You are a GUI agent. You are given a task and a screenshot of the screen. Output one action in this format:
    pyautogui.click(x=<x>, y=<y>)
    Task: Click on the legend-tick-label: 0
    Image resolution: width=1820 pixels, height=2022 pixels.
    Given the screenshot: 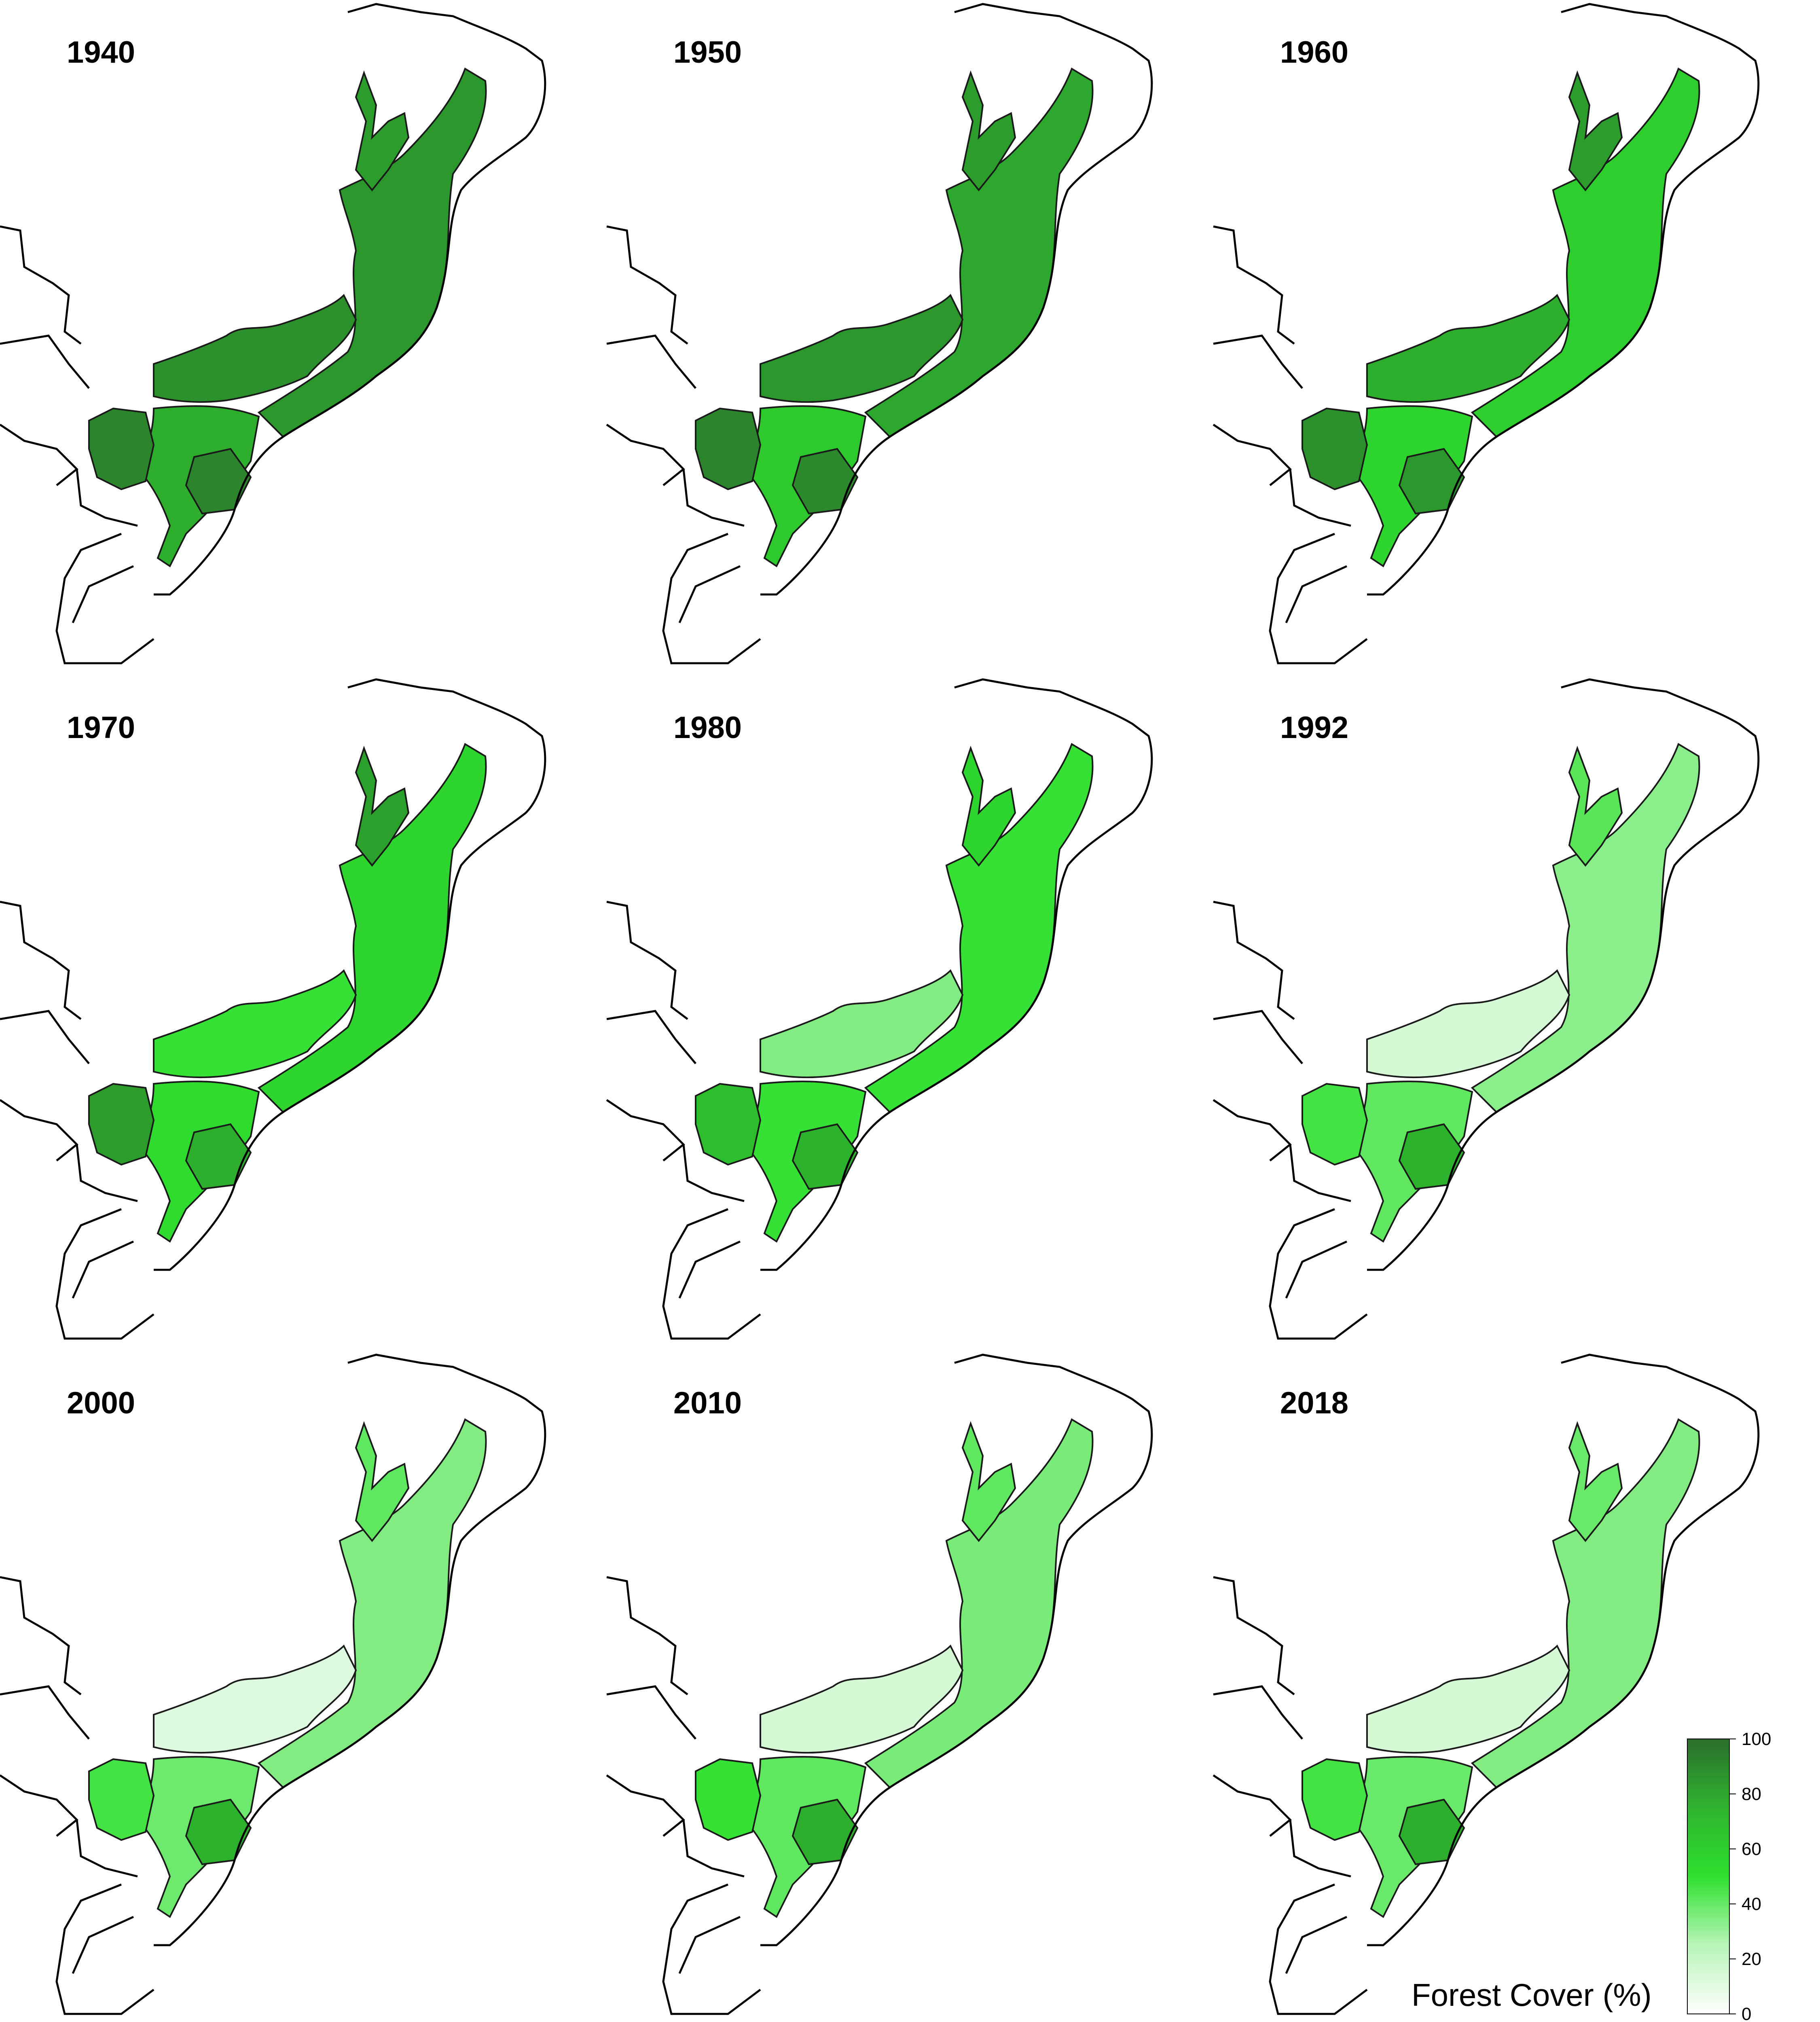 What is the action you would take?
    pyautogui.click(x=1746, y=2013)
    